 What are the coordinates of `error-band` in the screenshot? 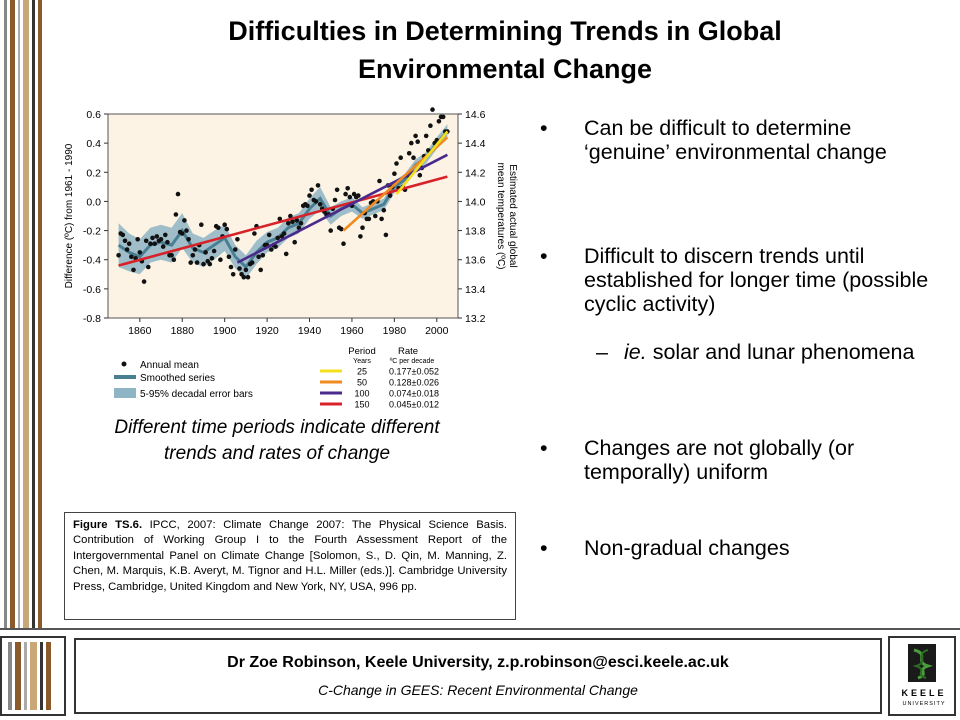 It's located at (283, 201).